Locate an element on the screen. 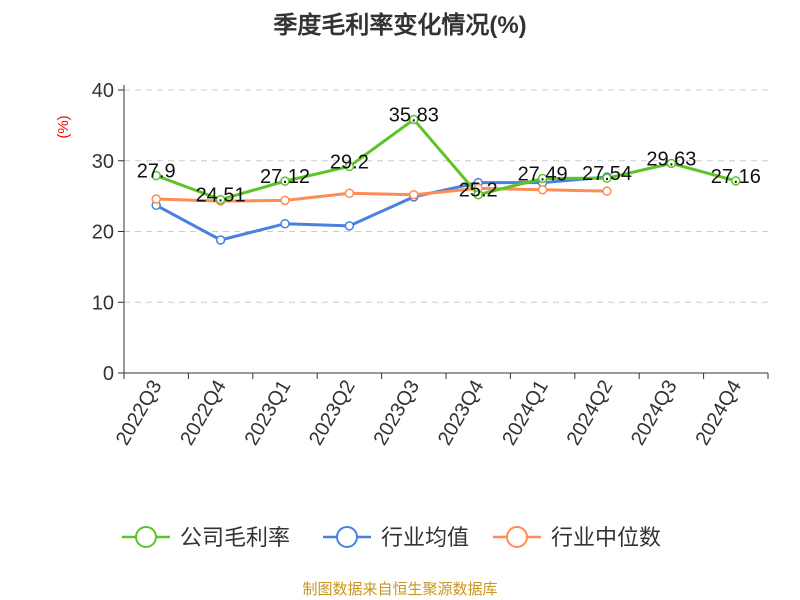 This screenshot has width=800, height=600. data-label: 29.2 is located at coordinates (349, 162).